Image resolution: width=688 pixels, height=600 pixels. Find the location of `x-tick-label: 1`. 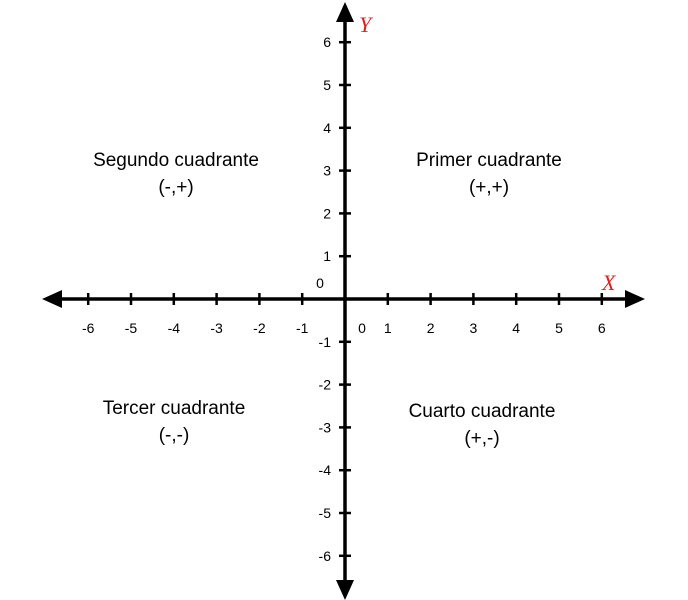

x-tick-label: 1 is located at coordinates (388, 328).